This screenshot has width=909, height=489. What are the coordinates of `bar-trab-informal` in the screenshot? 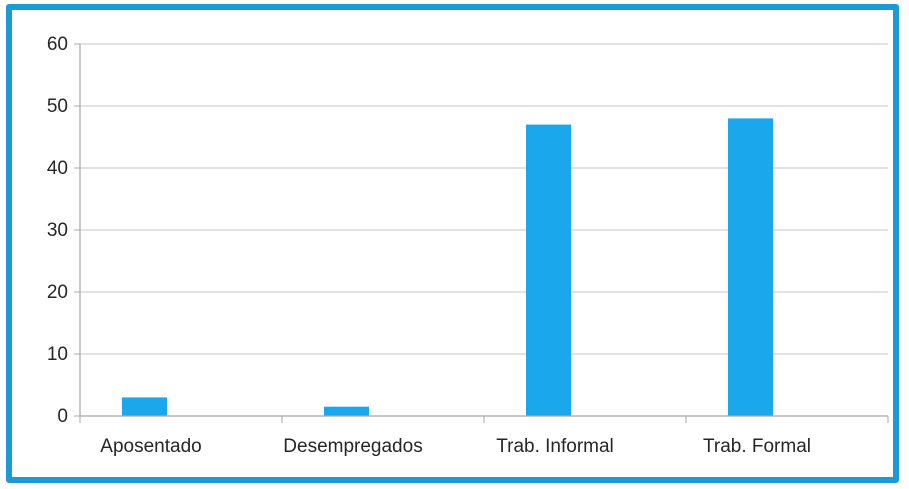 It's located at (548, 270).